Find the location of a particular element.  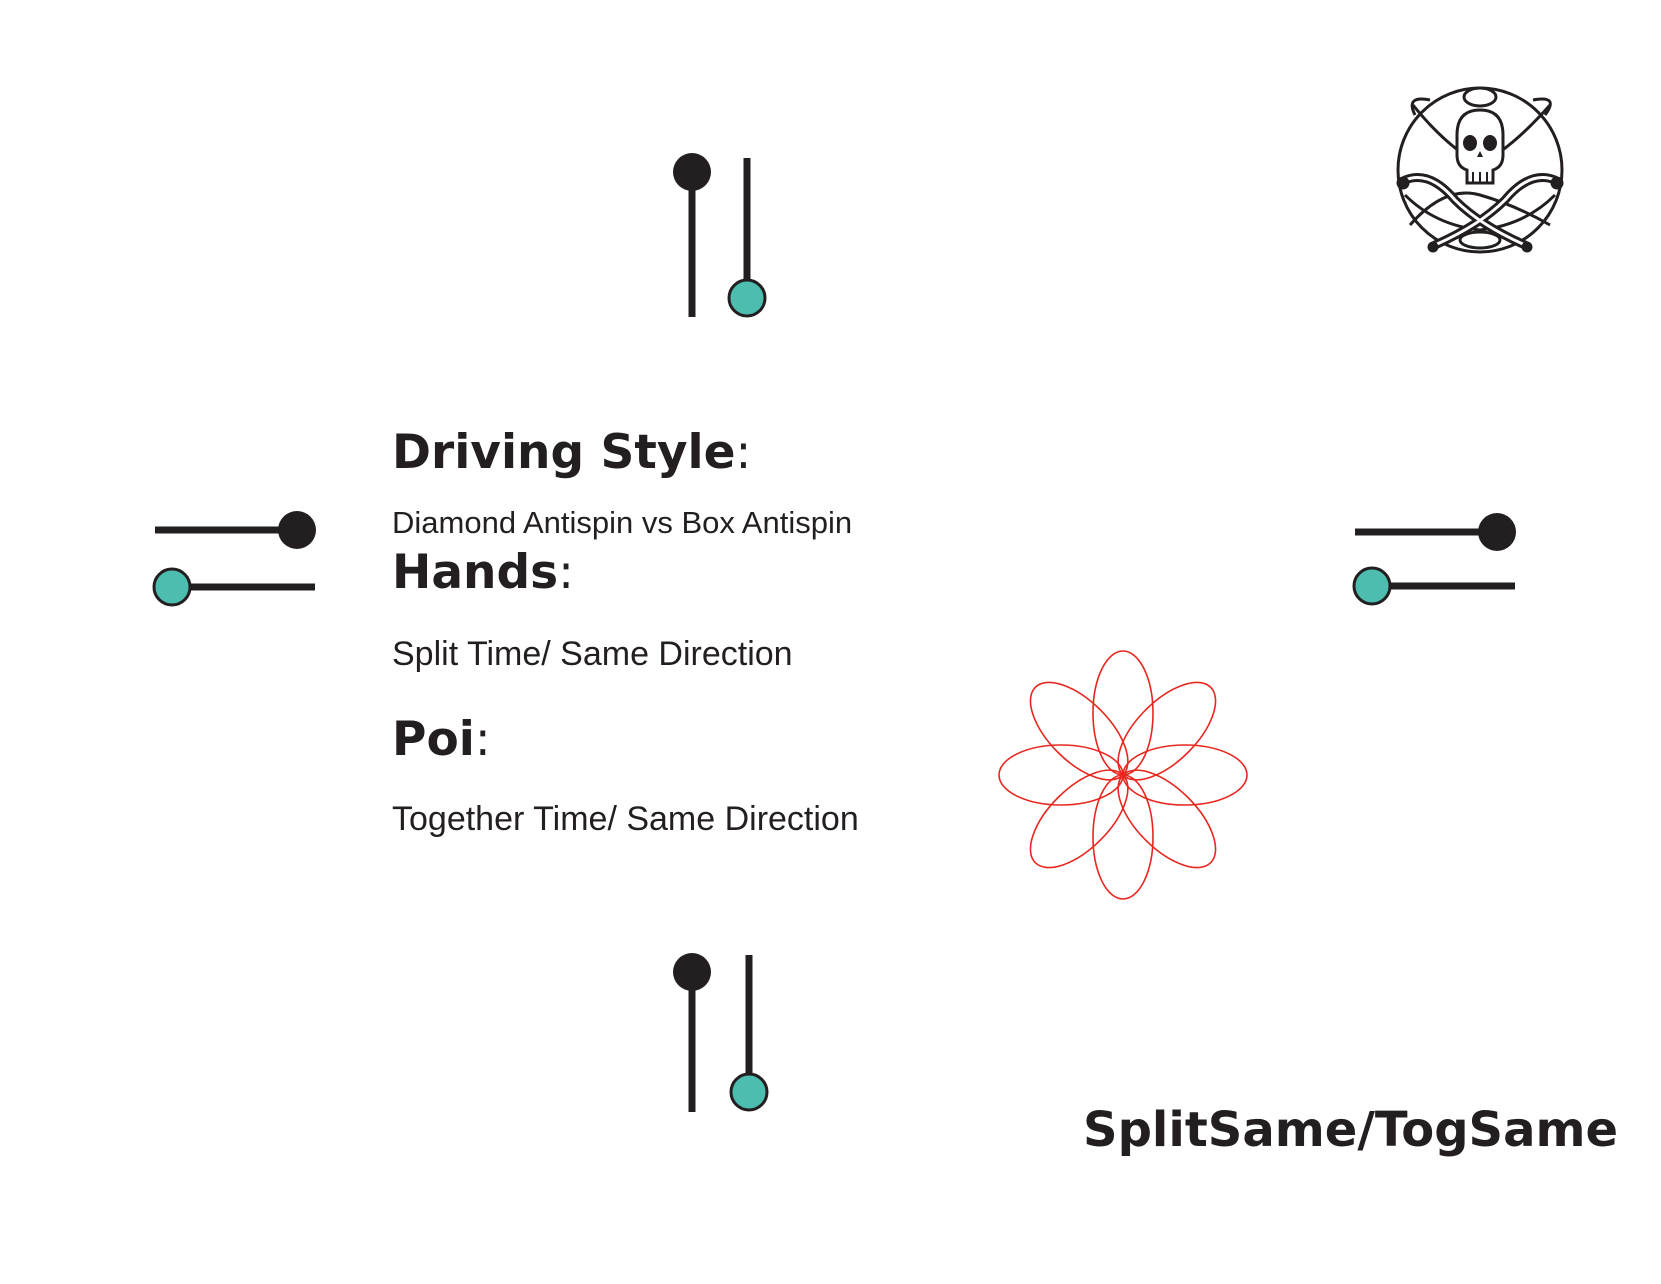

driving-style-label: Driving Style is located at coordinates (564, 452).